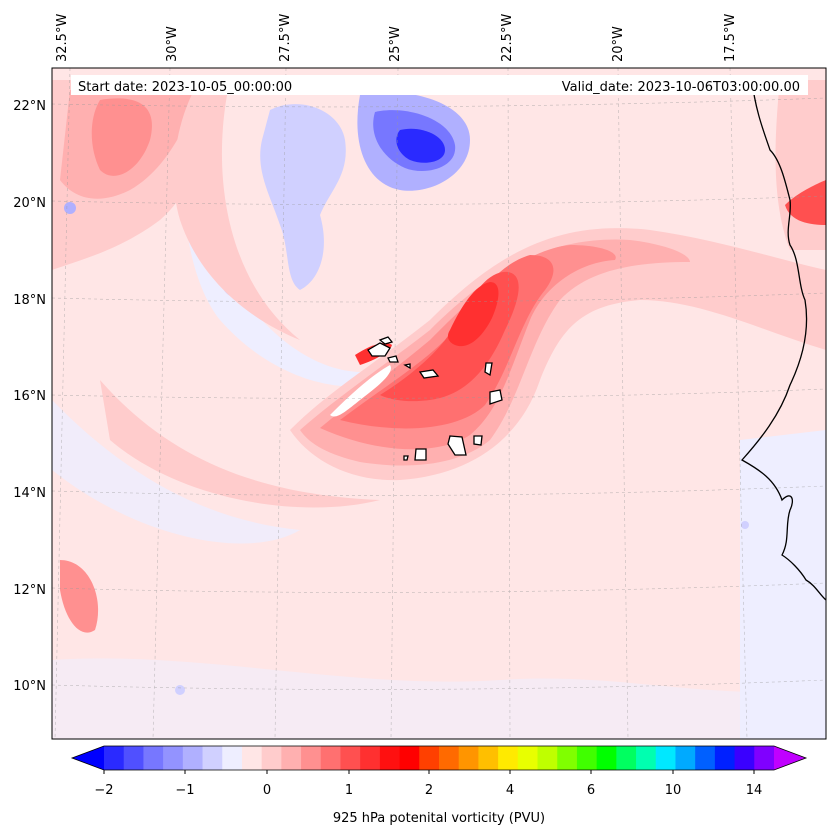 This screenshot has height=840, width=837. What do you see at coordinates (29, 300) in the screenshot?
I see `lat-label: 18°N` at bounding box center [29, 300].